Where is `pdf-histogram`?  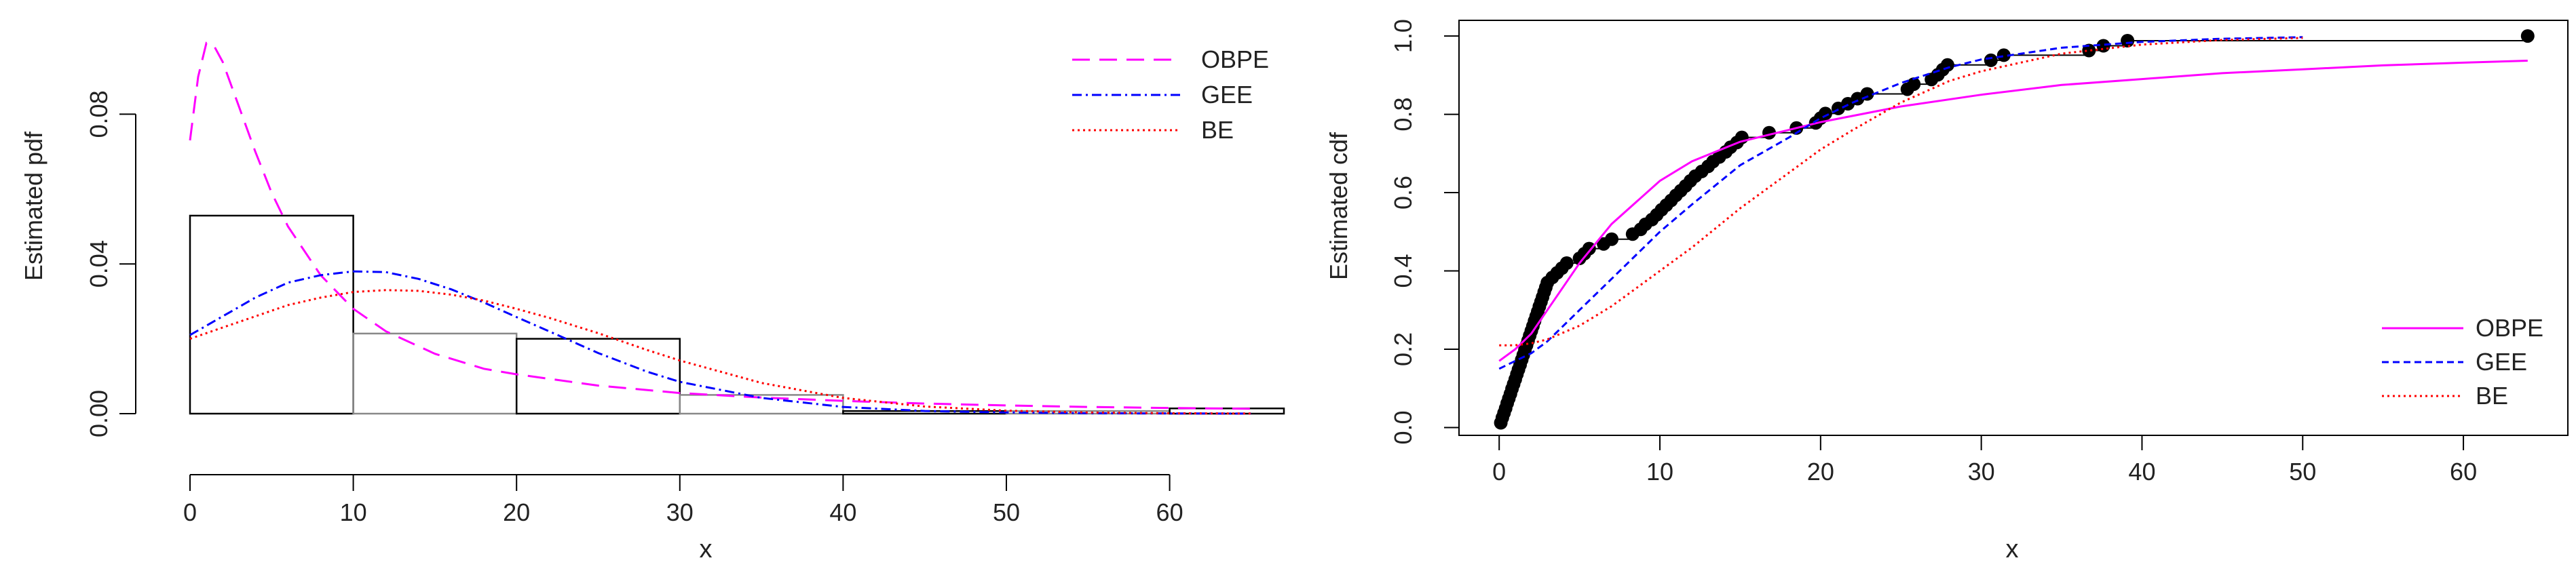 pdf-histogram is located at coordinates (737, 314).